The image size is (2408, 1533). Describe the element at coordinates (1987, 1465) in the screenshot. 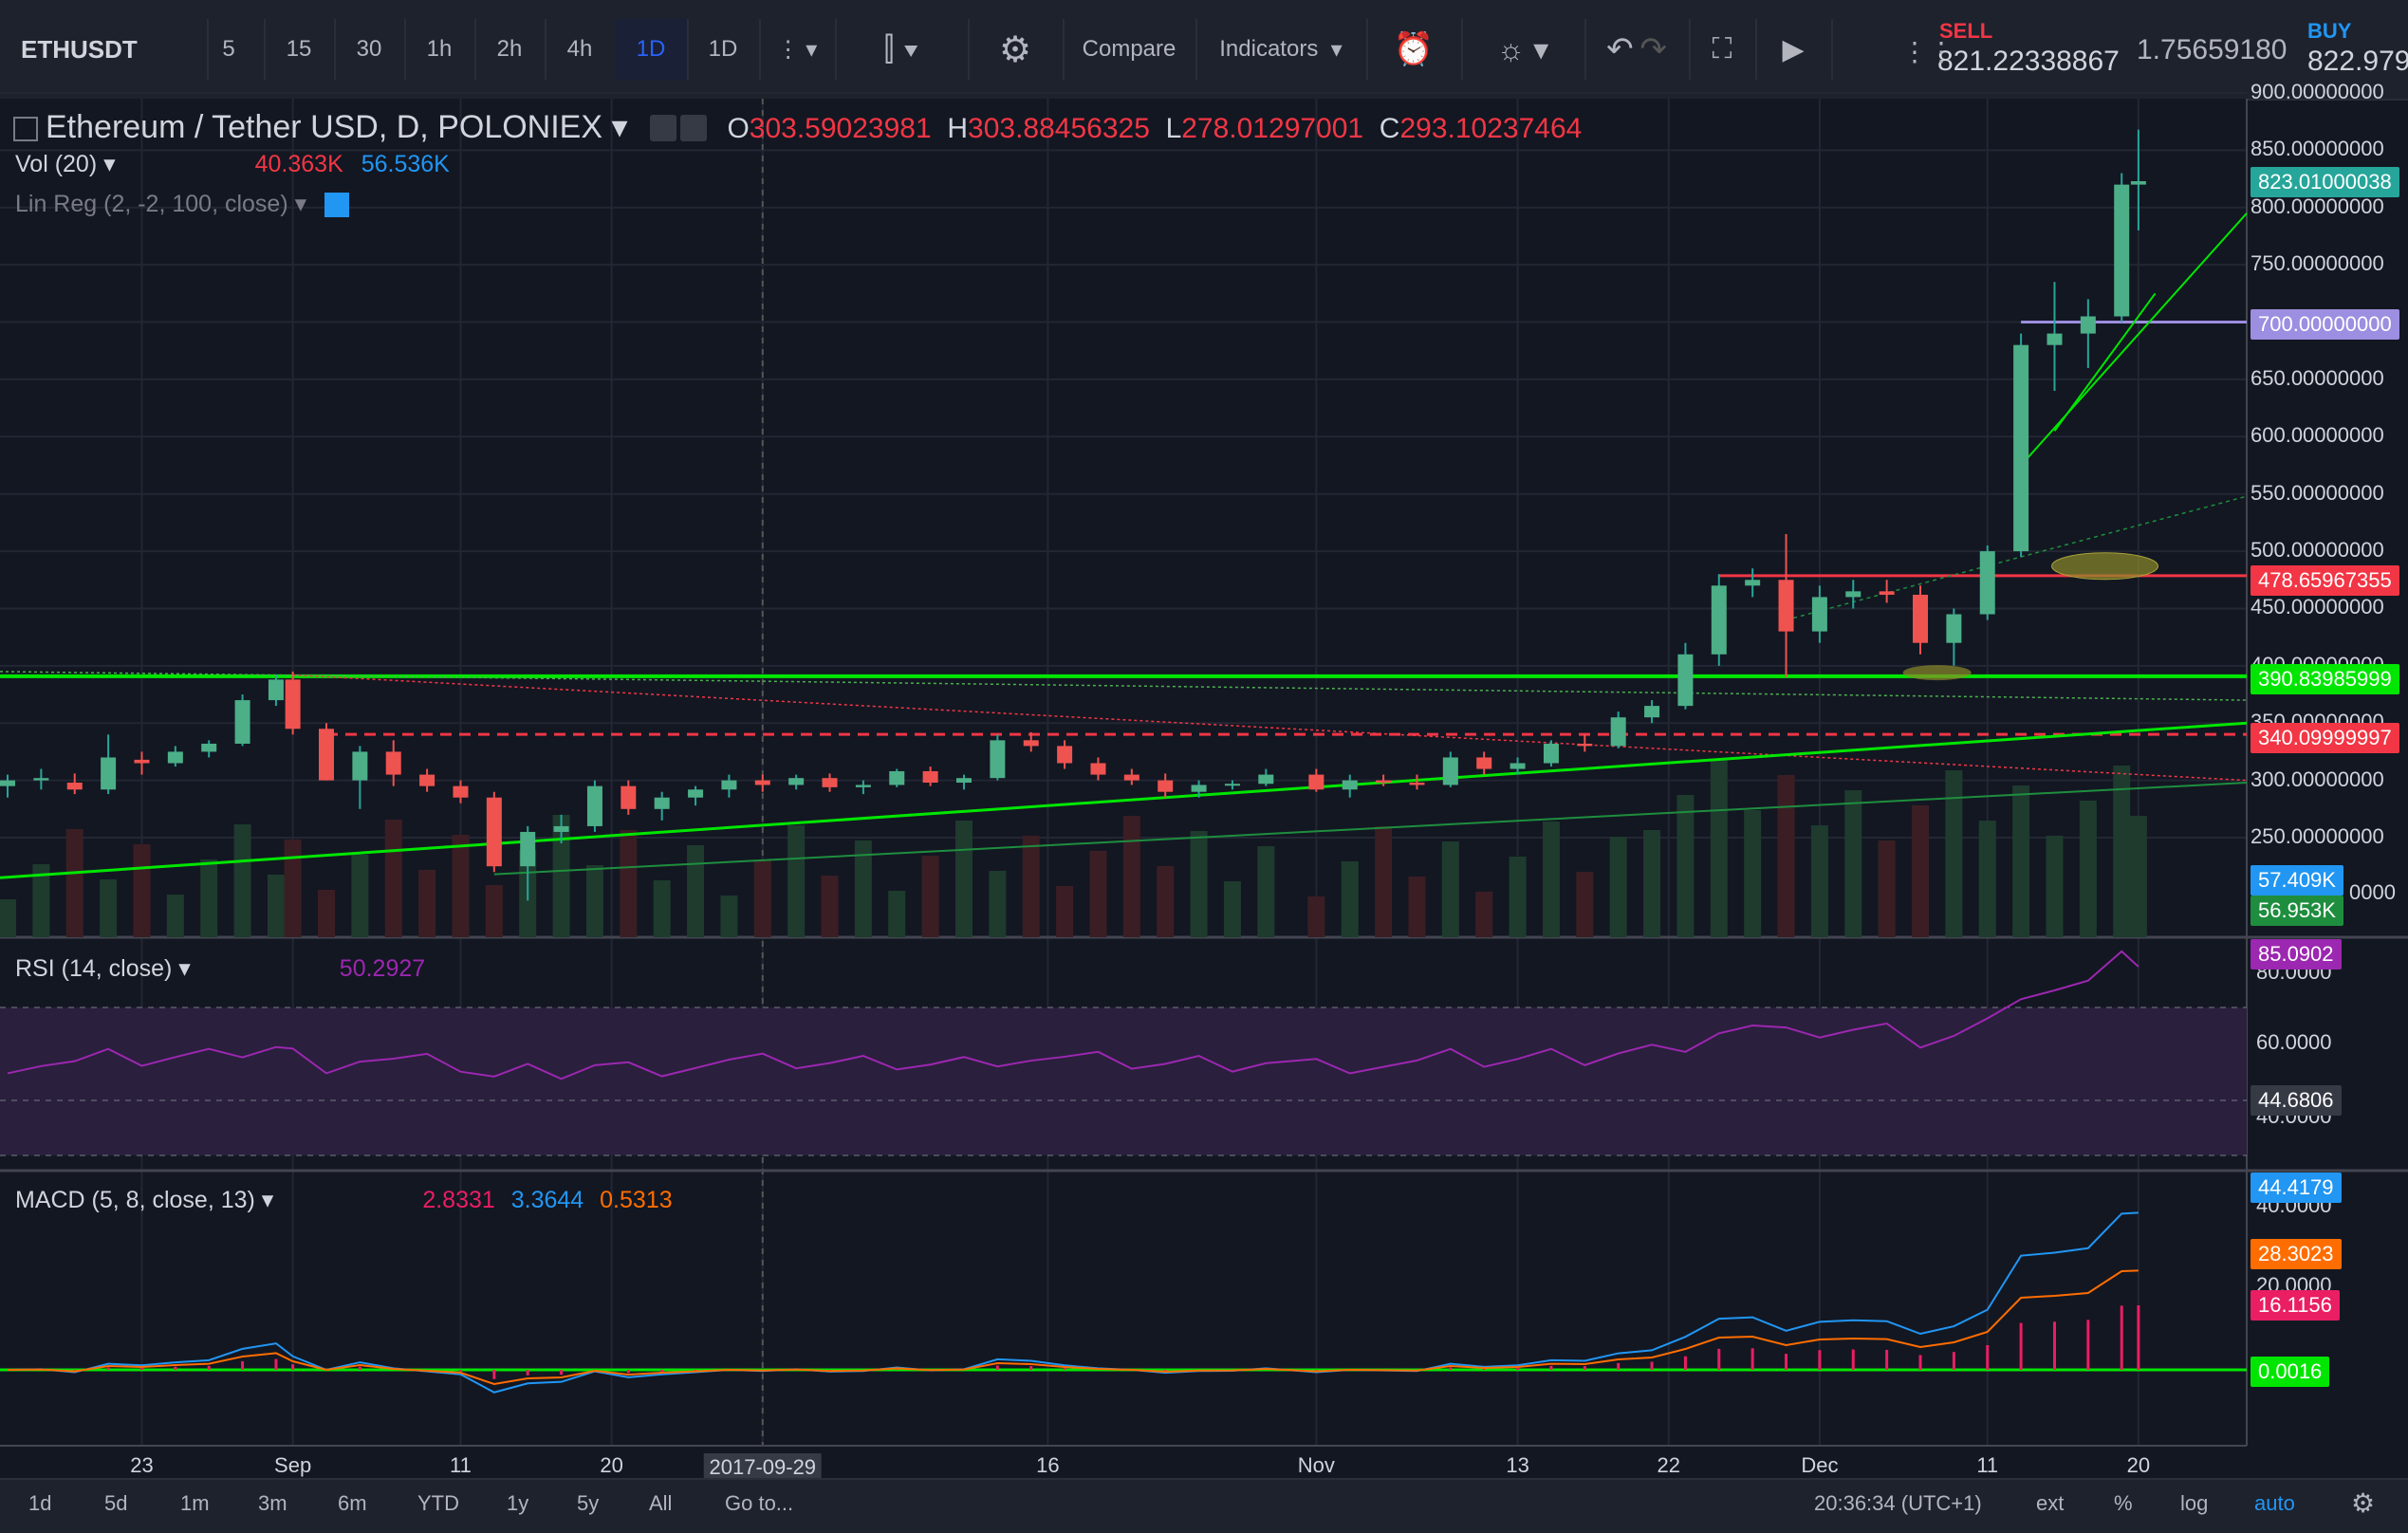

I see `time-tick: 11` at that location.